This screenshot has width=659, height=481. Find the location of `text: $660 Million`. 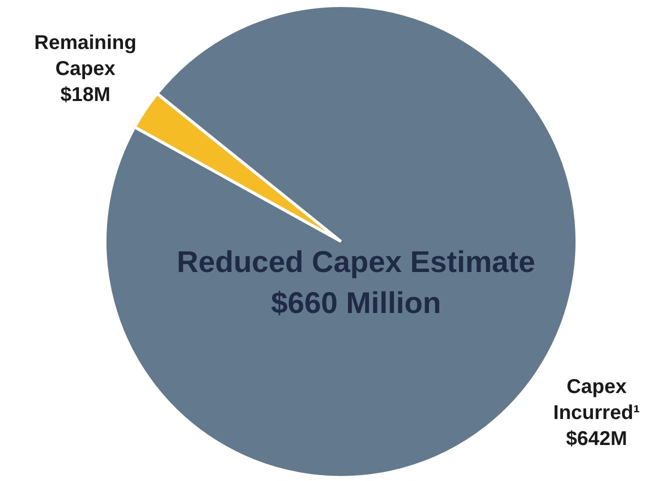

text: $660 Million is located at coordinates (356, 303).